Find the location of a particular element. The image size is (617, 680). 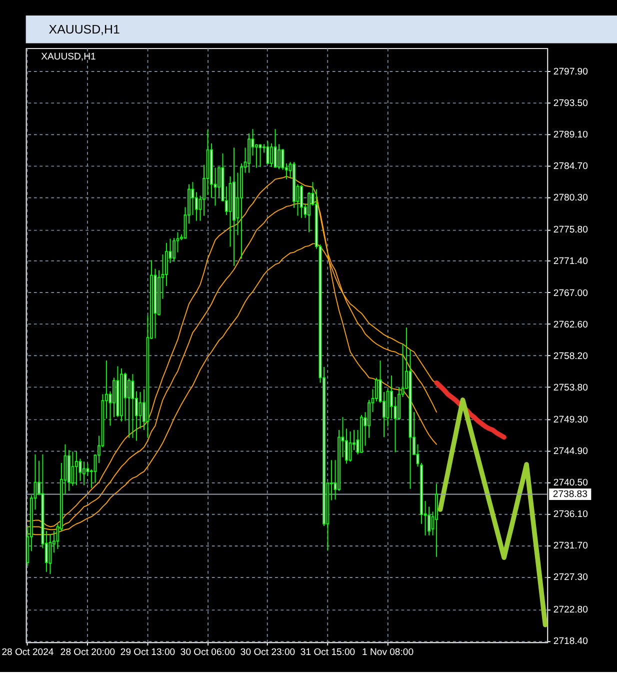

x-tick-label: 1 Nov 08:00 is located at coordinates (388, 652).